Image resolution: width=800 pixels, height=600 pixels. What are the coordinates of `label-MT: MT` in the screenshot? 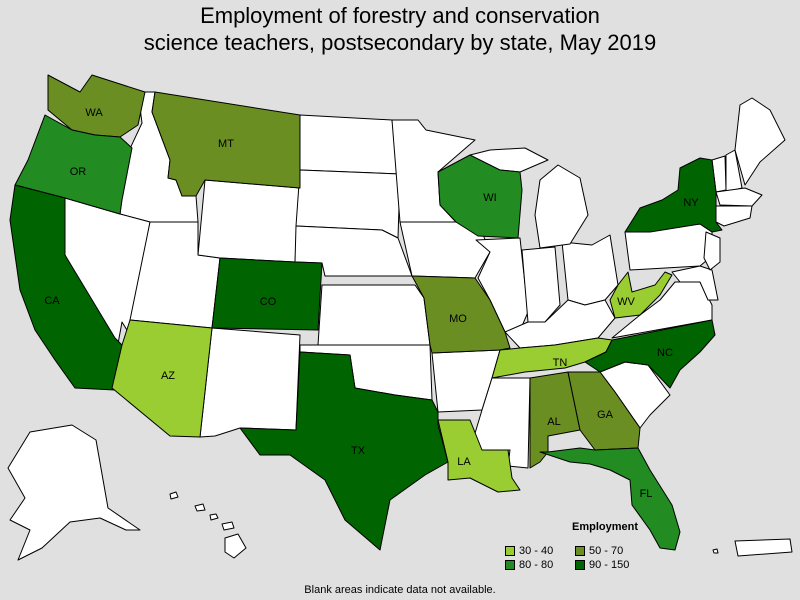 It's located at (226, 144).